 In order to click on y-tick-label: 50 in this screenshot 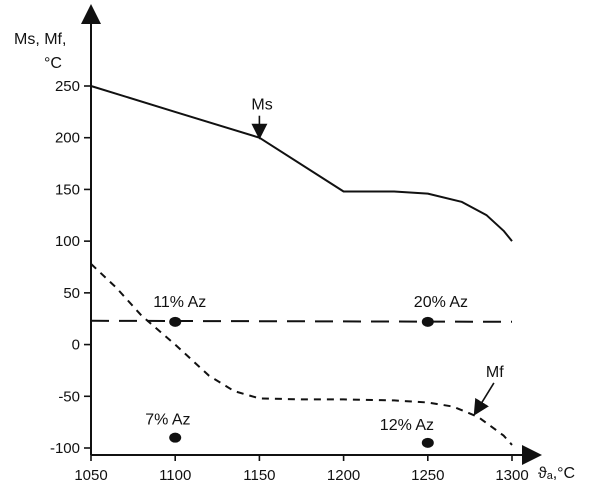, I will do `click(71, 293)`.